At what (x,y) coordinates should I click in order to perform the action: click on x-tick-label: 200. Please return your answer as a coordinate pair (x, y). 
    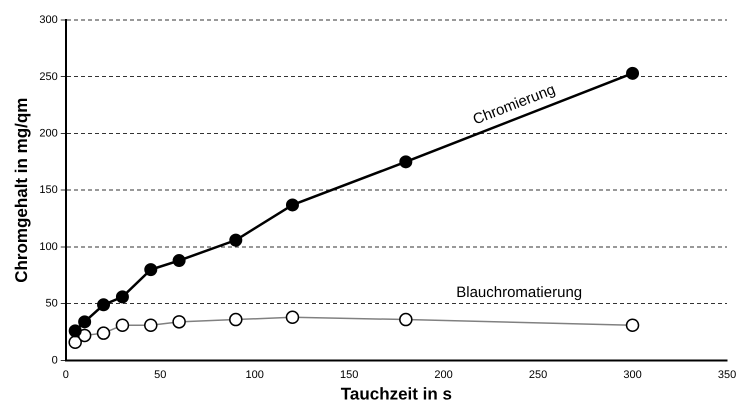
    Looking at the image, I should click on (443, 375).